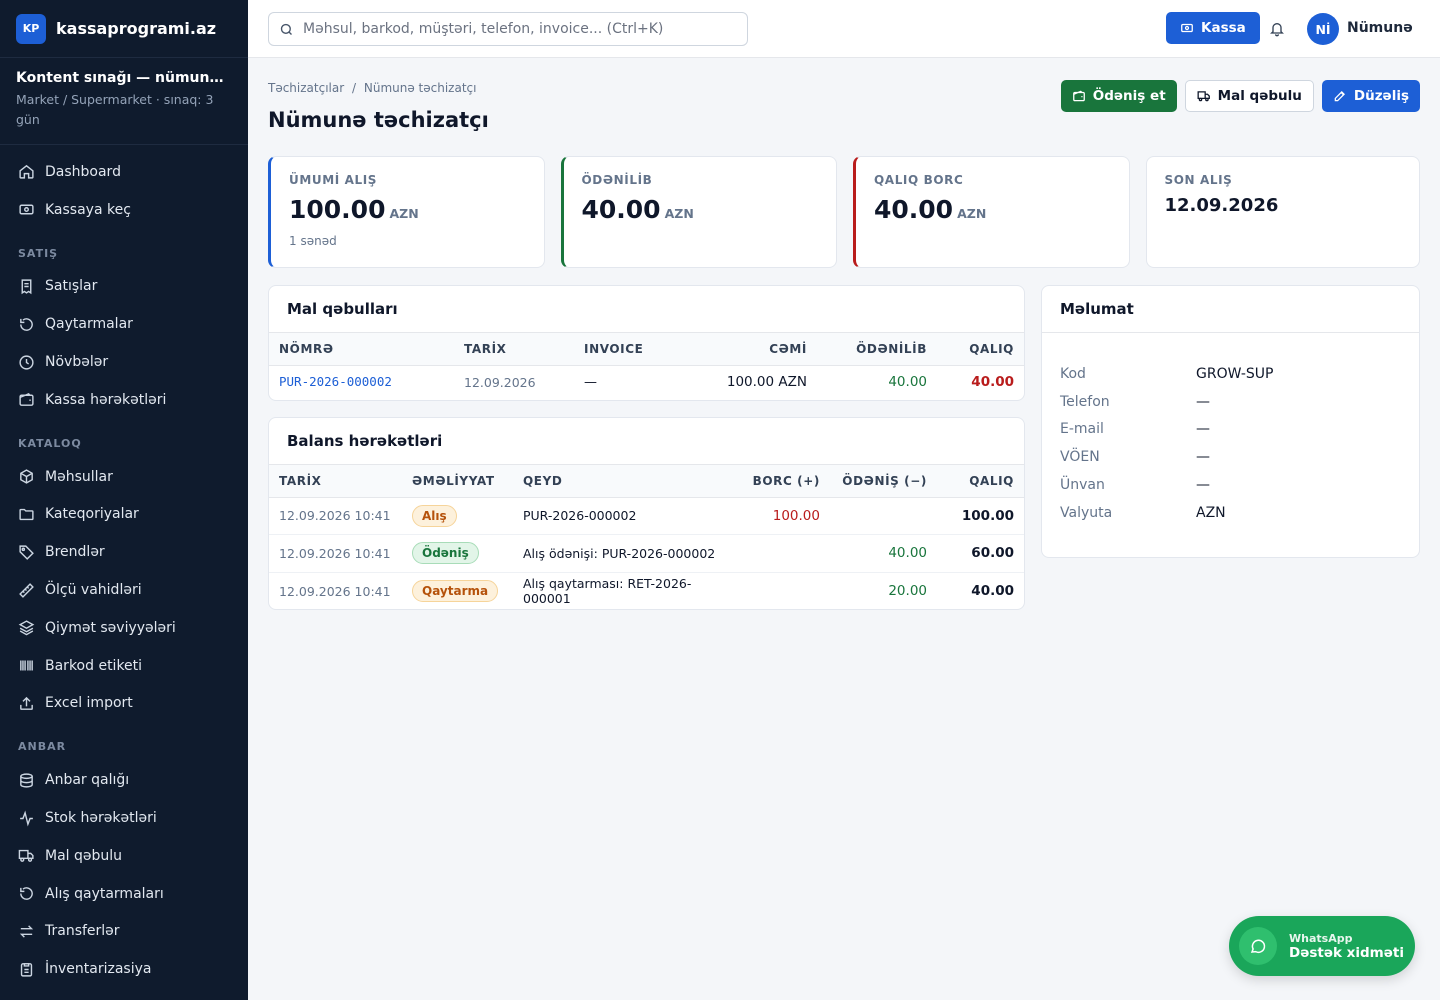 This screenshot has height=1000, width=1440. I want to click on sidebar-item-label: Qaytarmalar, so click(89, 324).